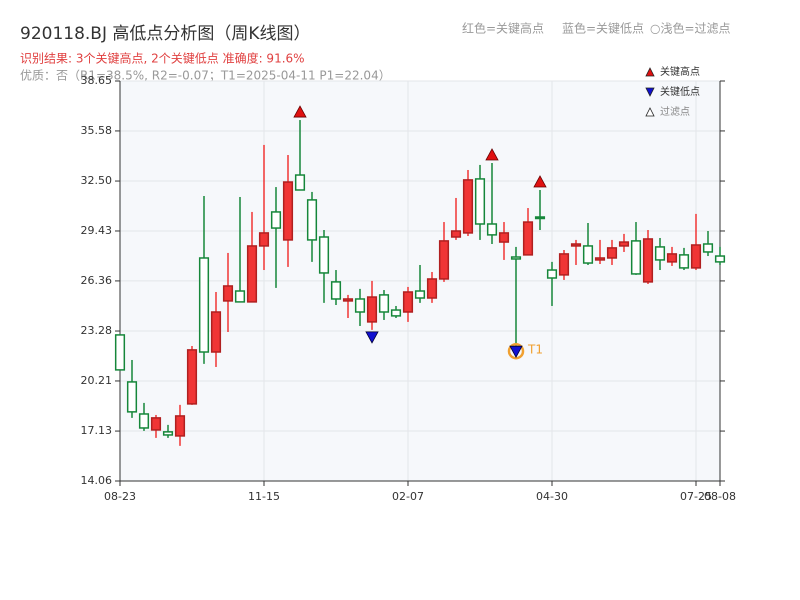  I want to click on chart-title: 920118.BJ 高低点分析图（周K线图）, so click(165, 34).